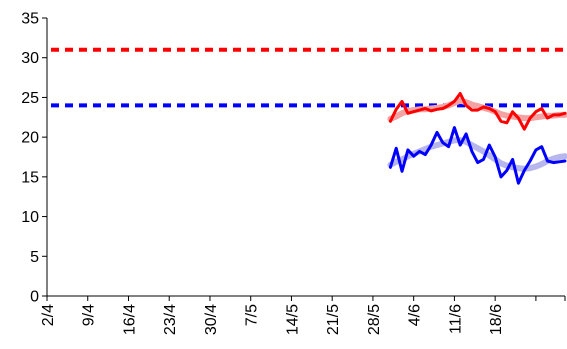 This screenshot has height=349, width=567. What do you see at coordinates (496, 319) in the screenshot?
I see `x-tick-label: 18/6` at bounding box center [496, 319].